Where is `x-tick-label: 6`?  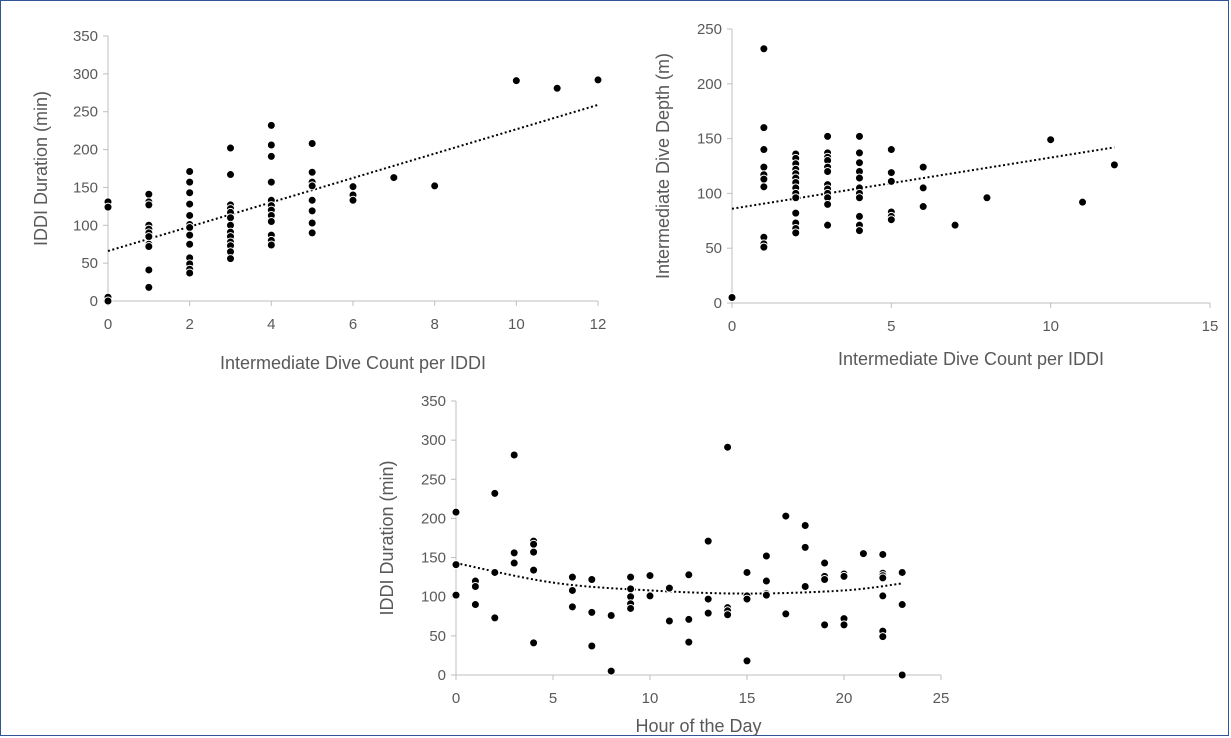 x-tick-label: 6 is located at coordinates (353, 324).